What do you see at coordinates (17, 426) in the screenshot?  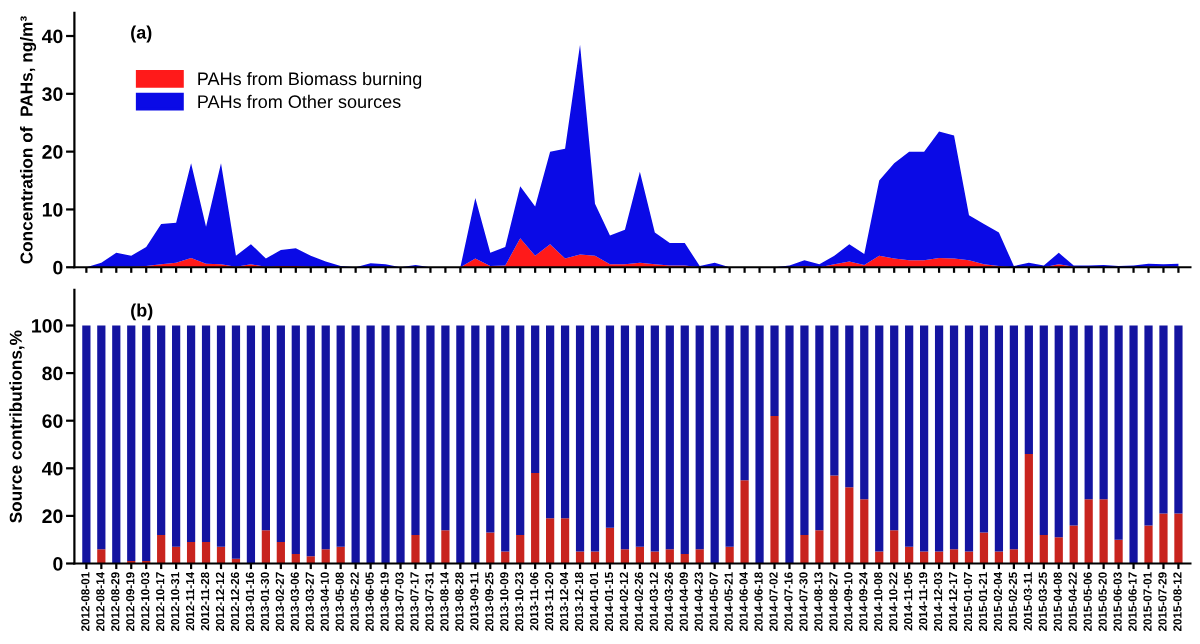 I see `y-axis-title: Source contributions,%` at bounding box center [17, 426].